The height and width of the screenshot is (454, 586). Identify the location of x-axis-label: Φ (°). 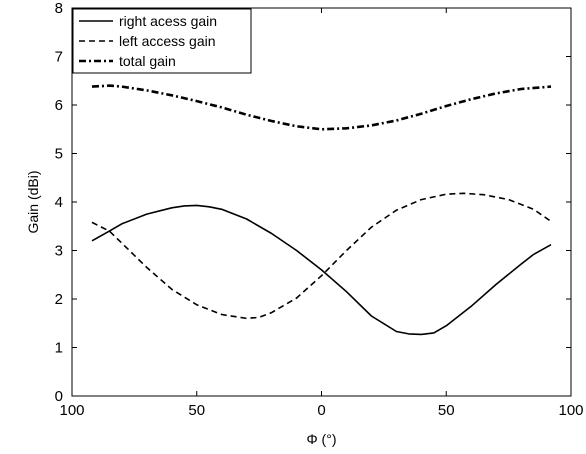
(322, 439).